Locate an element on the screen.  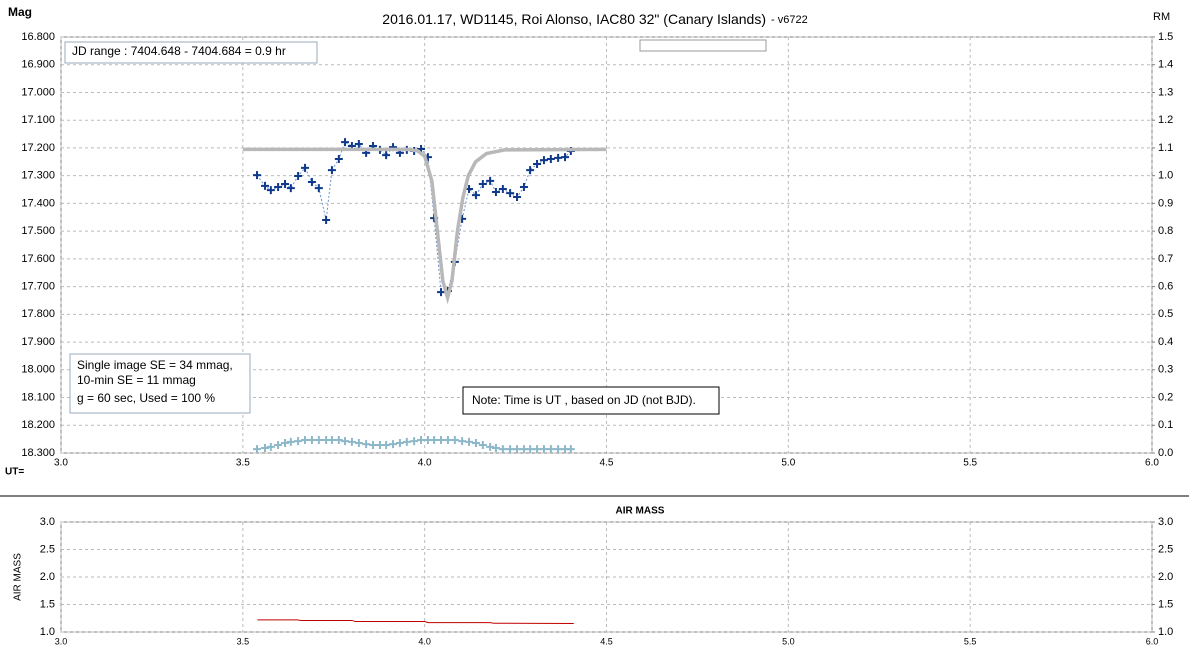
y-tick-label: 2.5 is located at coordinates (47, 549).